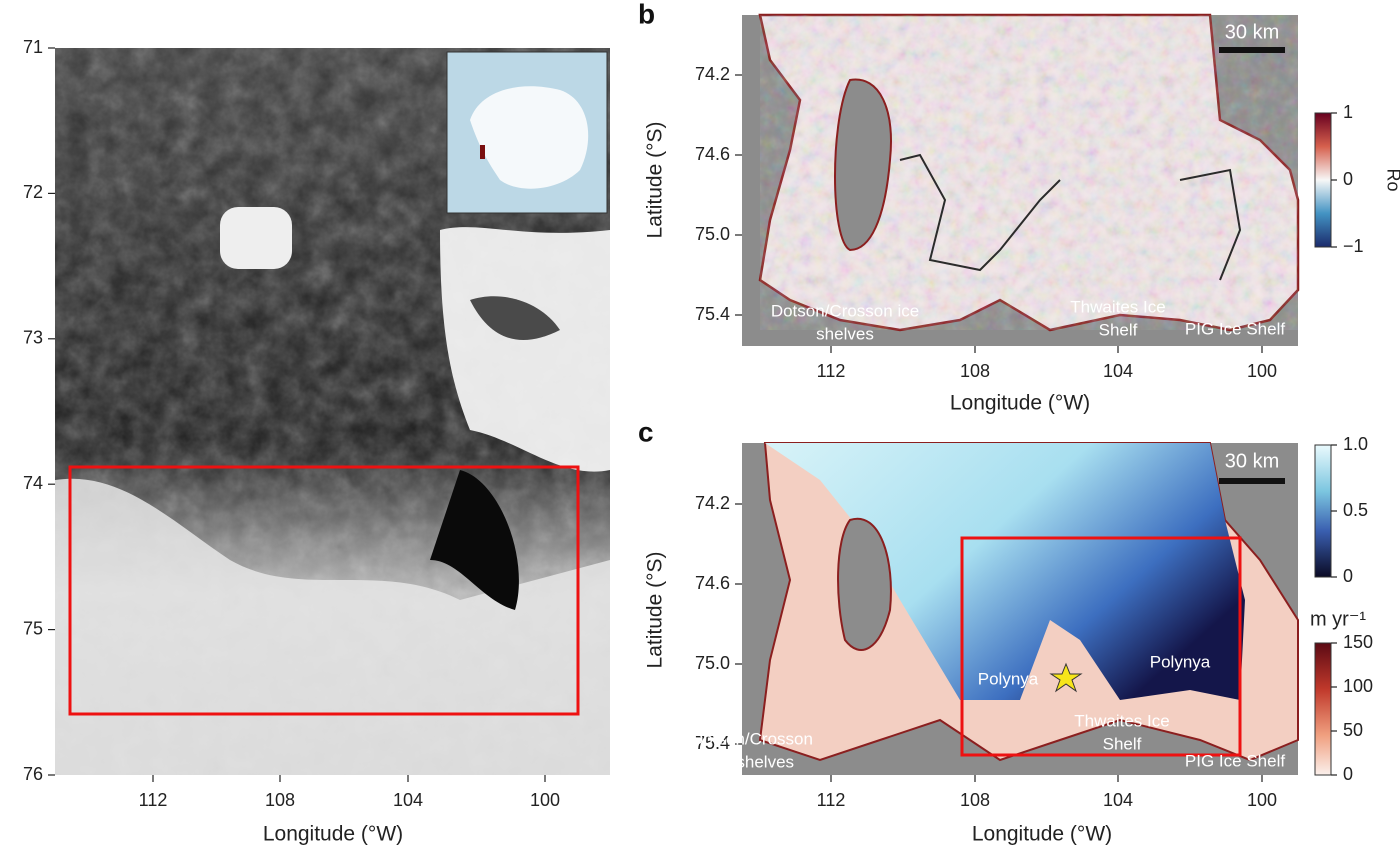 The image size is (1400, 850). I want to click on colorbar-tick-label: 50, so click(1353, 730).